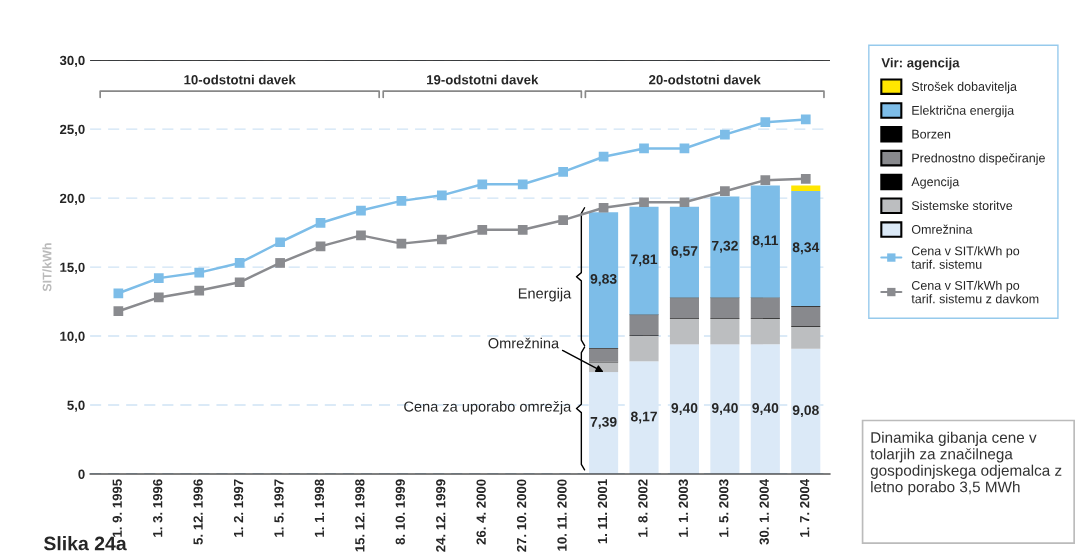  What do you see at coordinates (603, 422) in the screenshot?
I see `data-label: 7,39` at bounding box center [603, 422].